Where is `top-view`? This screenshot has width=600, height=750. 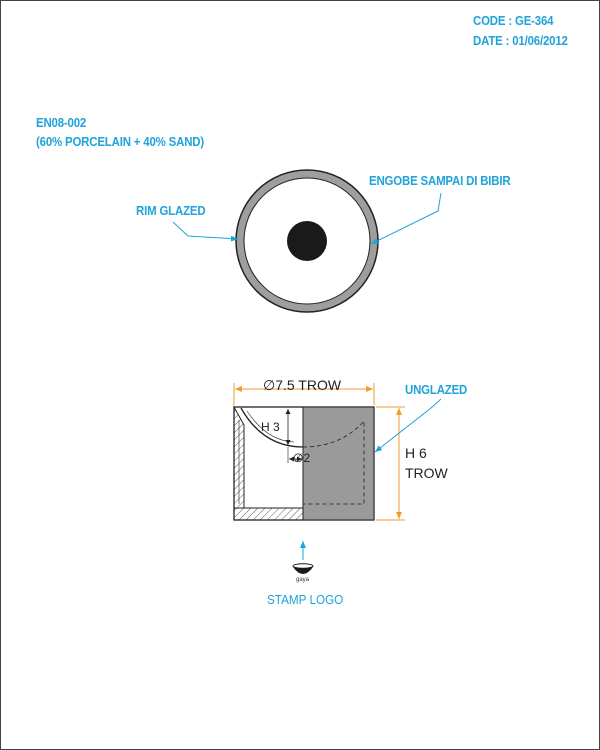
top-view is located at coordinates (307, 241).